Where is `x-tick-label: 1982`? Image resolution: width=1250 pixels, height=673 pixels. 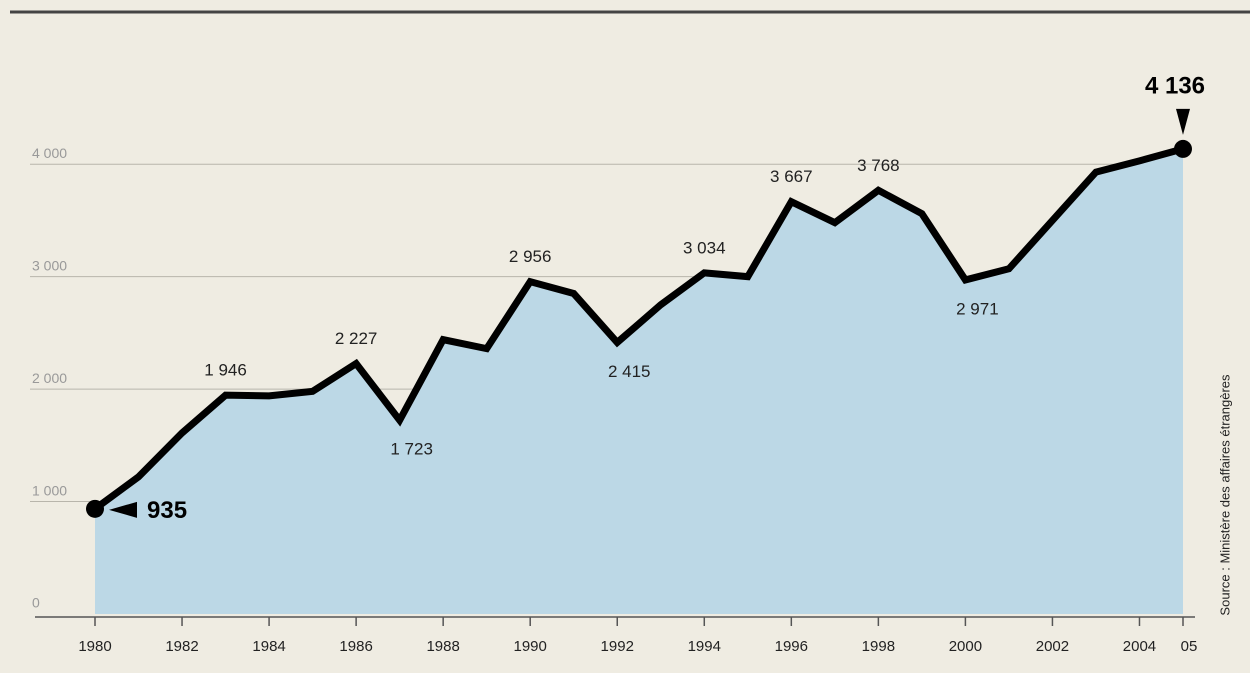 x-tick-label: 1982 is located at coordinates (181, 646).